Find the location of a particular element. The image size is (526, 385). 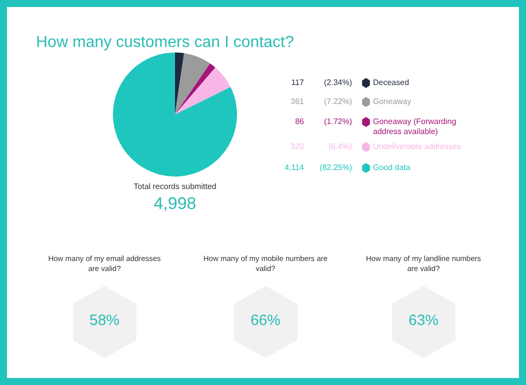

text: 58% is located at coordinates (104, 320).